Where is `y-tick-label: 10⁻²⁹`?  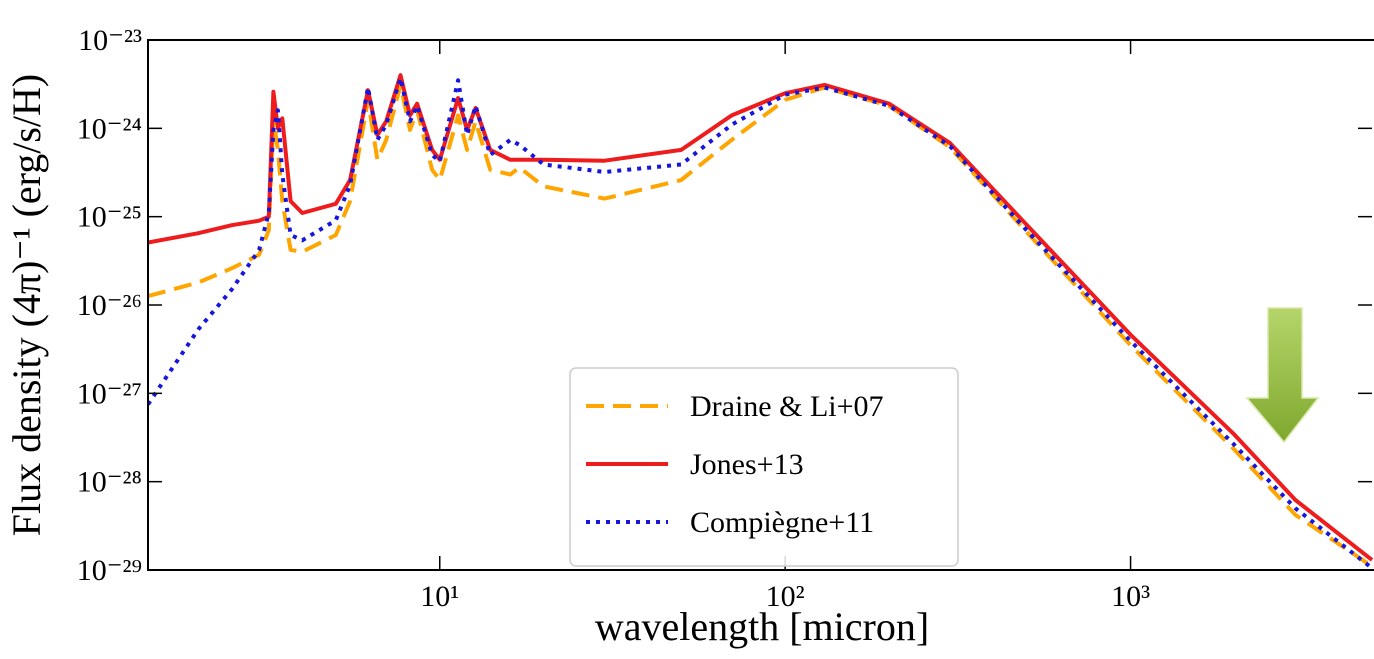 y-tick-label: 10⁻²⁹ is located at coordinates (109, 570).